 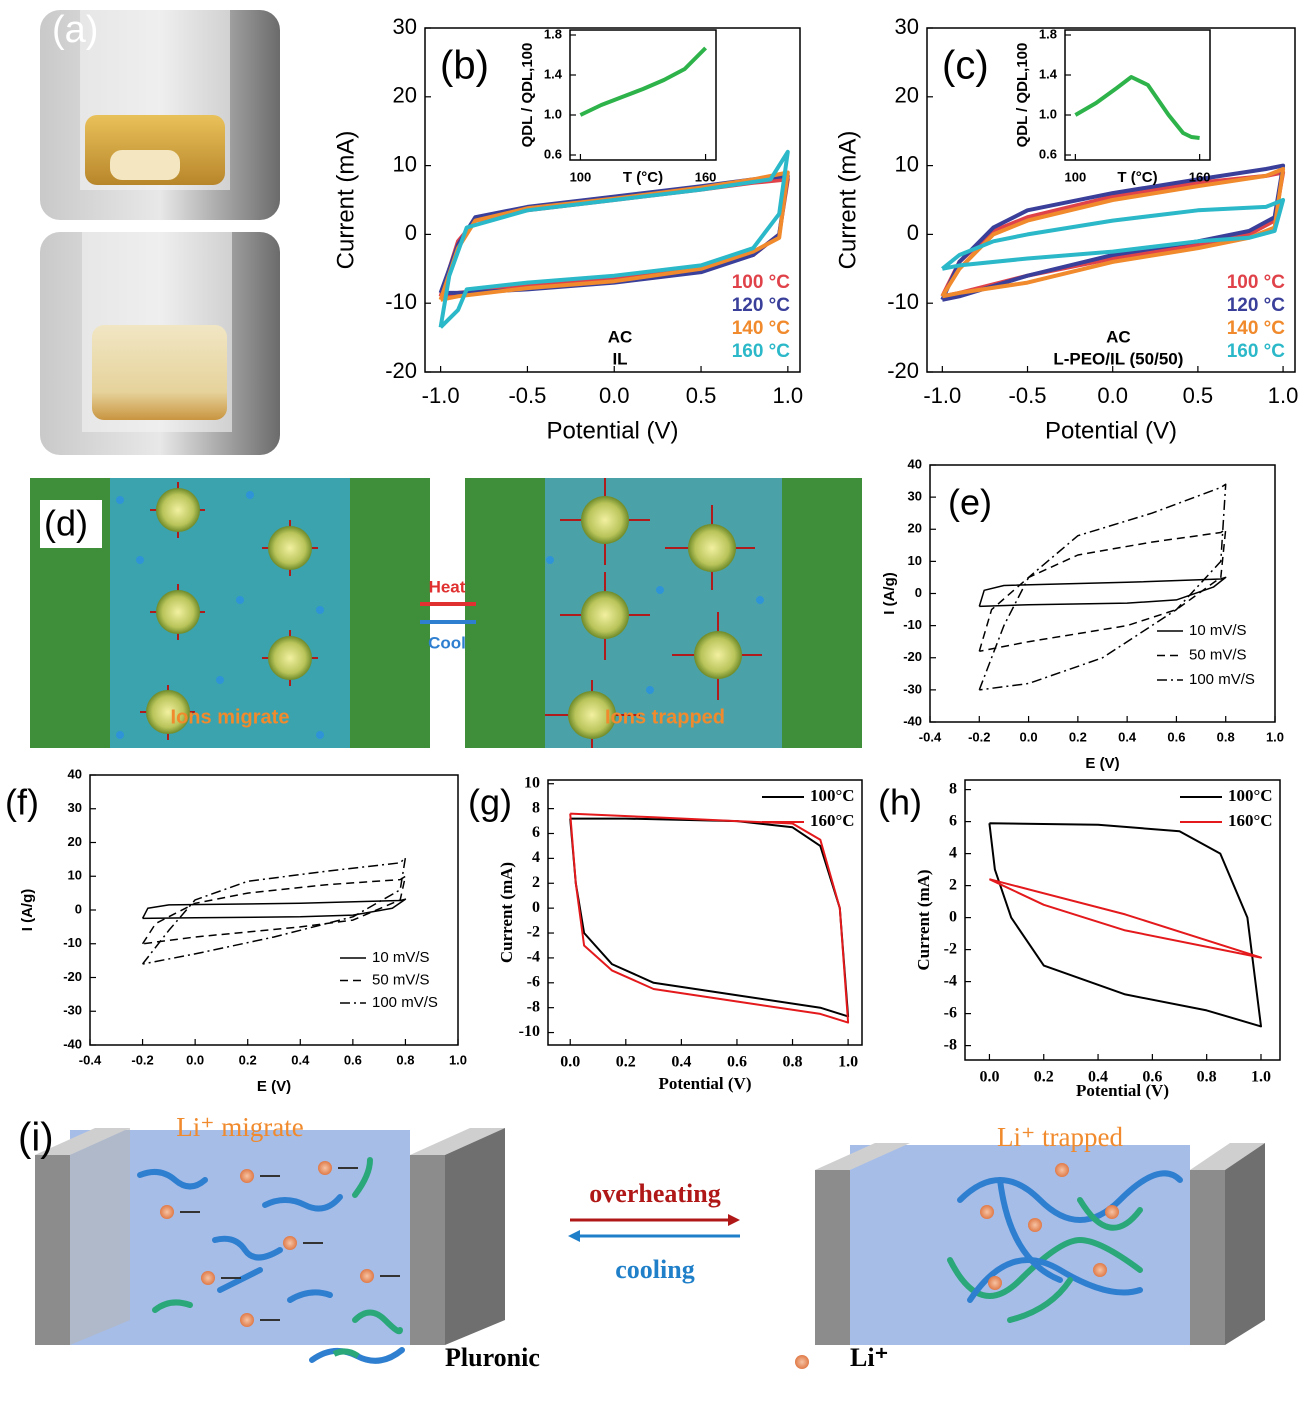 I want to click on caption: Ions trapped, so click(x=665, y=717).